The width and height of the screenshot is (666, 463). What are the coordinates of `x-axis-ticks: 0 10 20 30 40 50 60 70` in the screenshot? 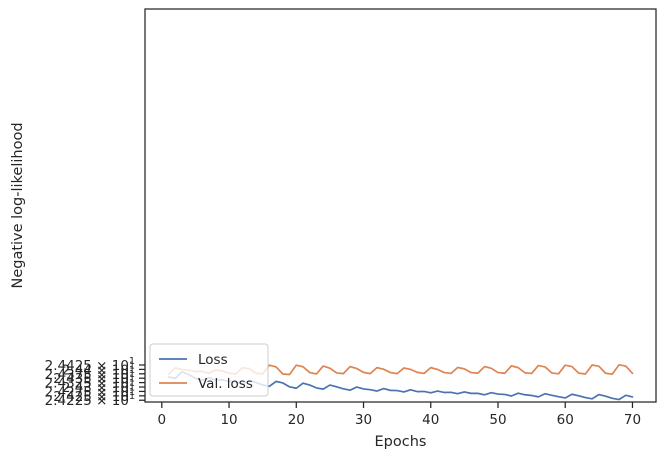 It's located at (399, 415).